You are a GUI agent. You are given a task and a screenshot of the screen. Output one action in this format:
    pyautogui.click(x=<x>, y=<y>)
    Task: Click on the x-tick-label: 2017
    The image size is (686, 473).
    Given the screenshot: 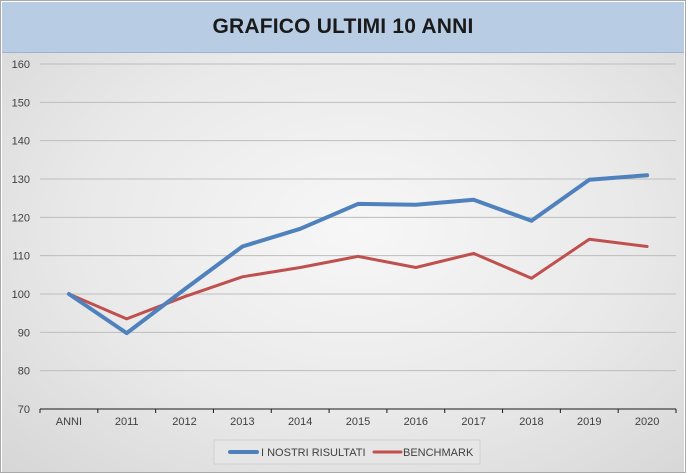 What is the action you would take?
    pyautogui.click(x=473, y=422)
    